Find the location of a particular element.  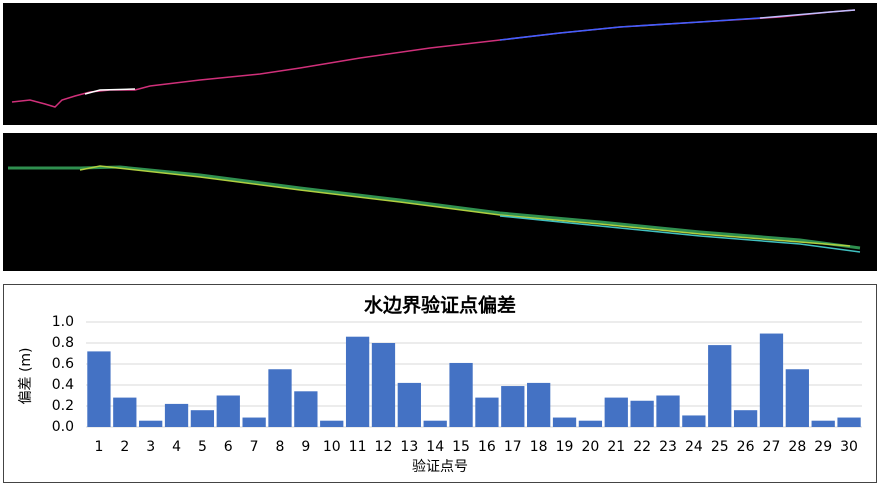

x-tick-label: 27 is located at coordinates (772, 447).